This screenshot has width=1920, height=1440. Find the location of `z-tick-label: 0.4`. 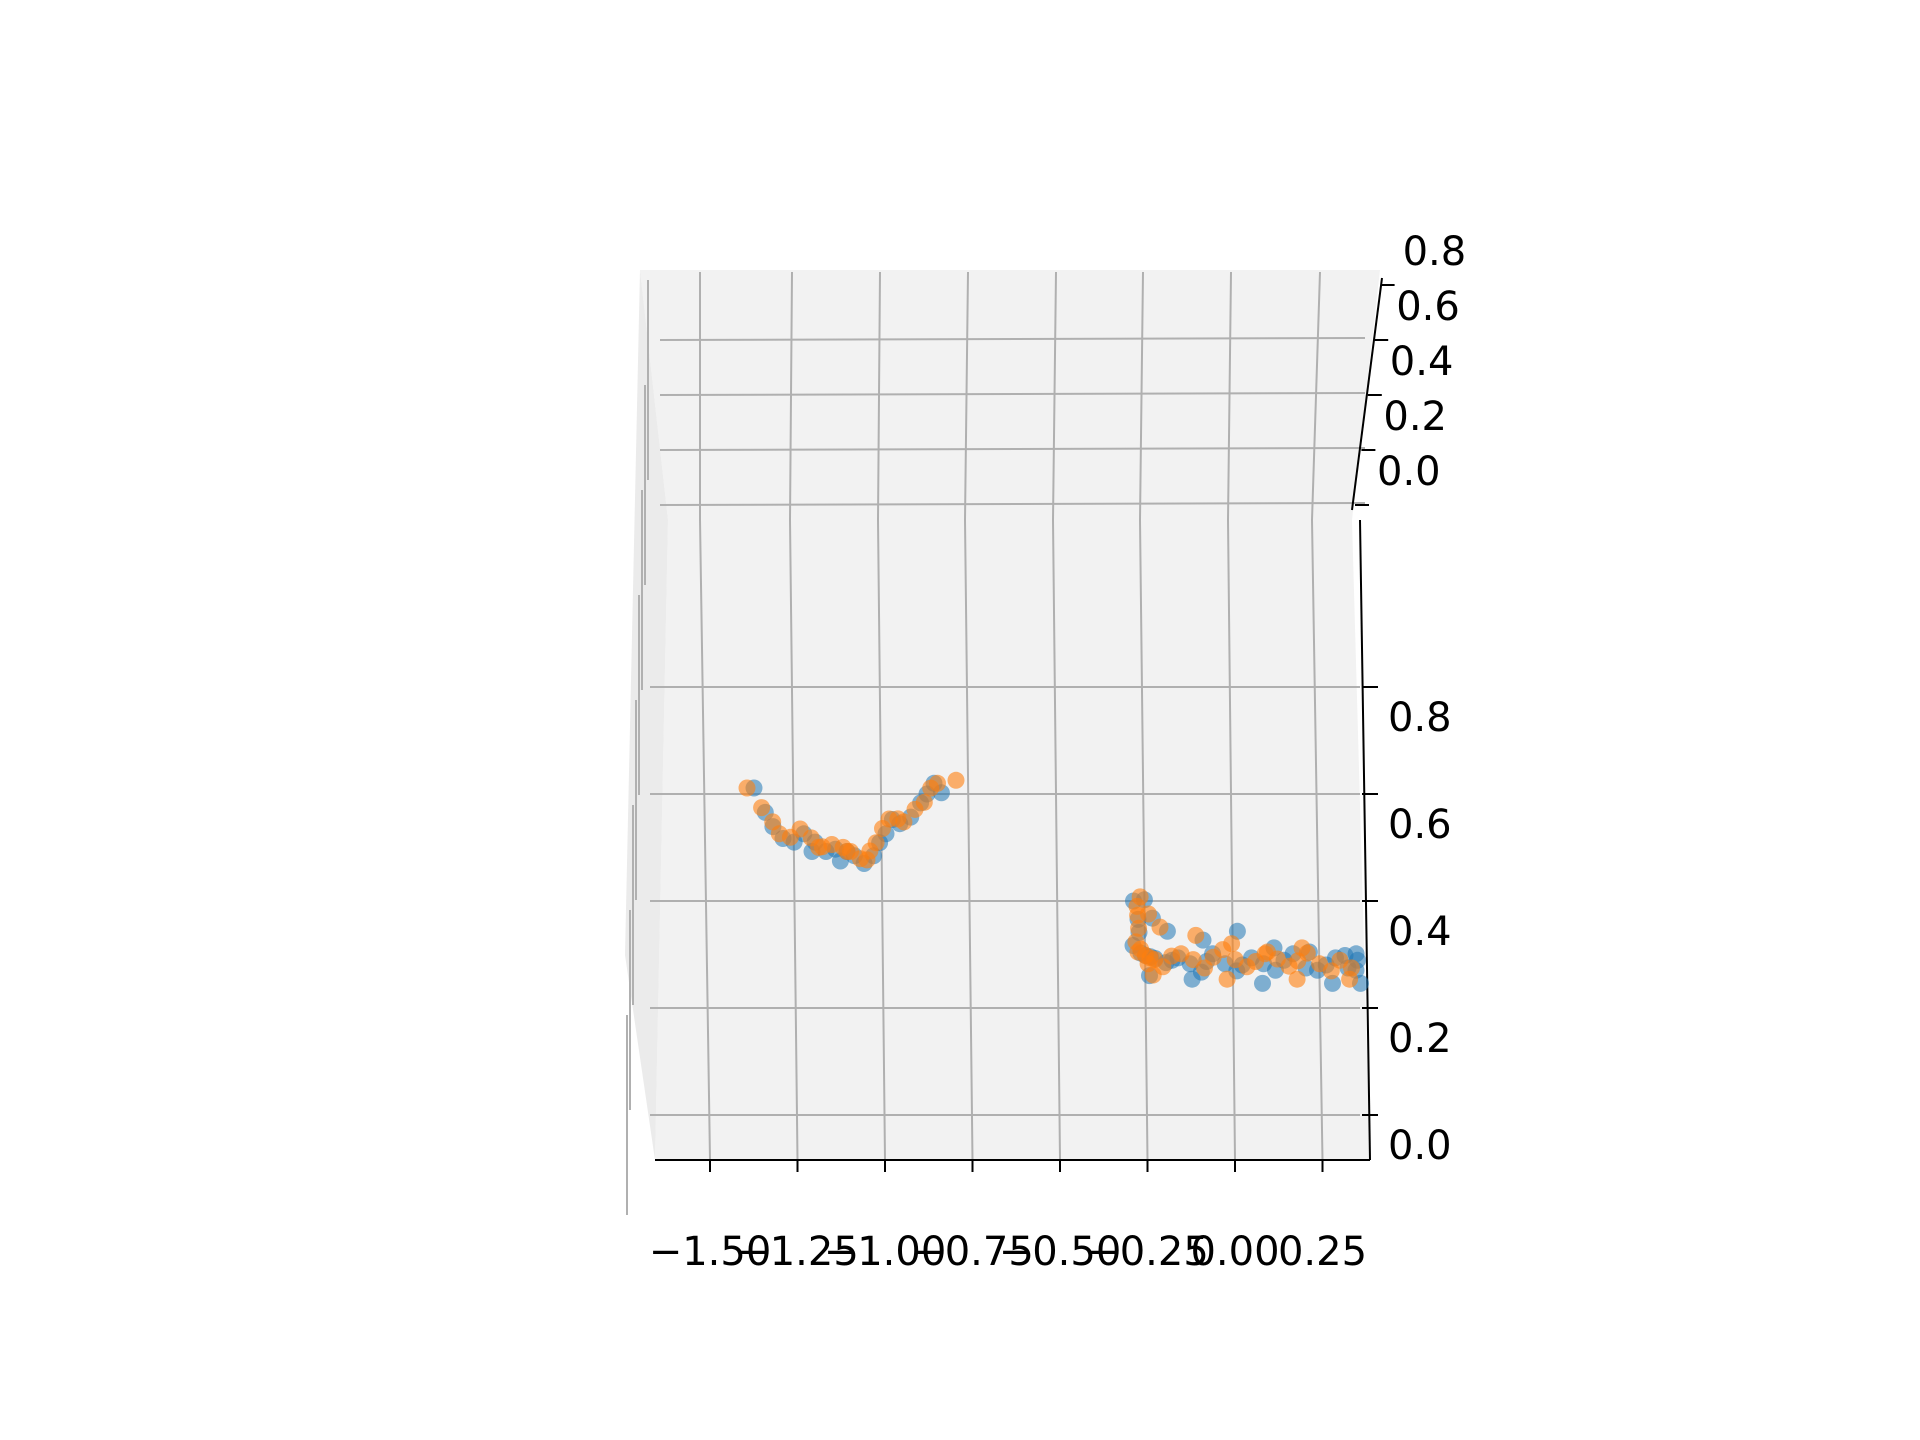

z-tick-label: 0.4 is located at coordinates (1420, 932).